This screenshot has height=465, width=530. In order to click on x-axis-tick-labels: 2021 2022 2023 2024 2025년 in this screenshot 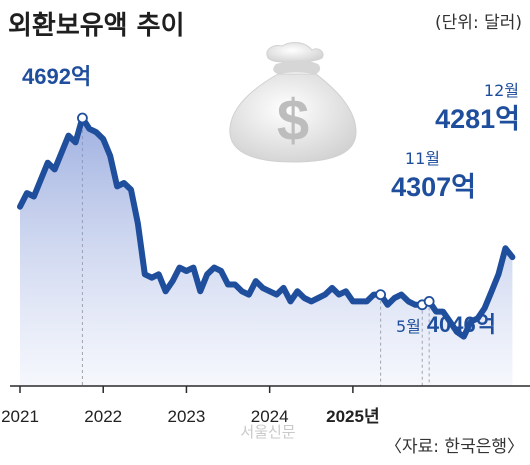, I will do `click(190, 416)`.